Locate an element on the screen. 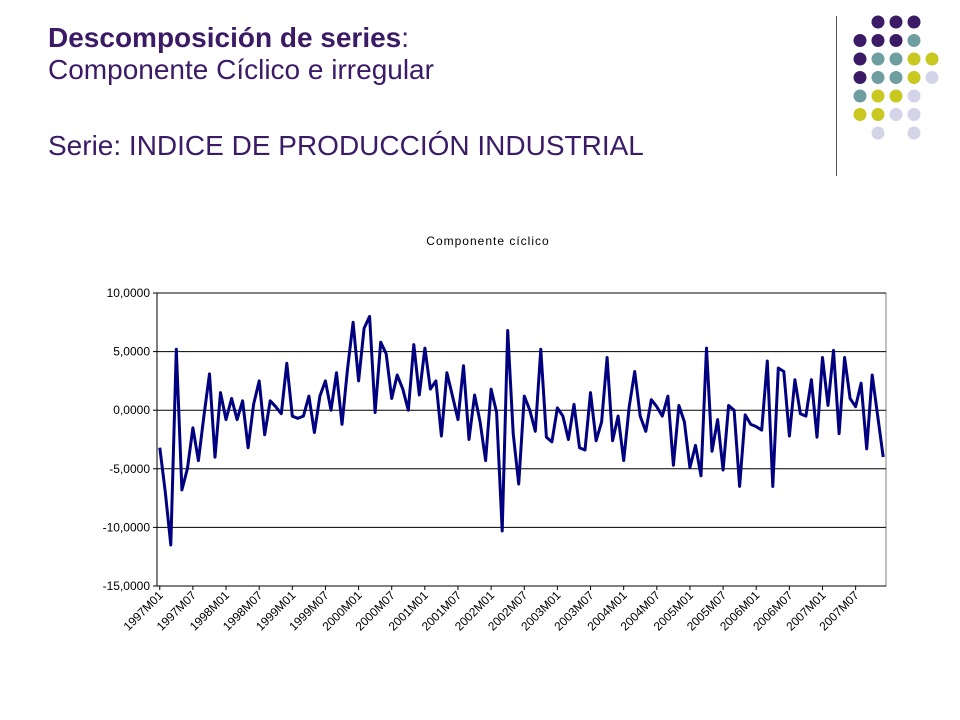 This screenshot has width=960, height=720. y-tick-label: 0,0000 is located at coordinates (131, 410).